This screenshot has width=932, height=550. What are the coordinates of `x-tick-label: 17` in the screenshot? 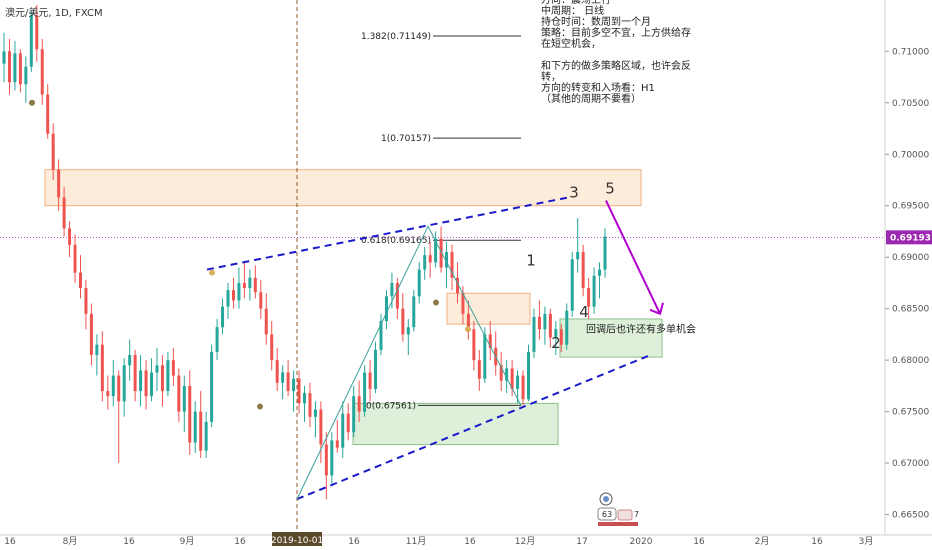 It's located at (581, 542).